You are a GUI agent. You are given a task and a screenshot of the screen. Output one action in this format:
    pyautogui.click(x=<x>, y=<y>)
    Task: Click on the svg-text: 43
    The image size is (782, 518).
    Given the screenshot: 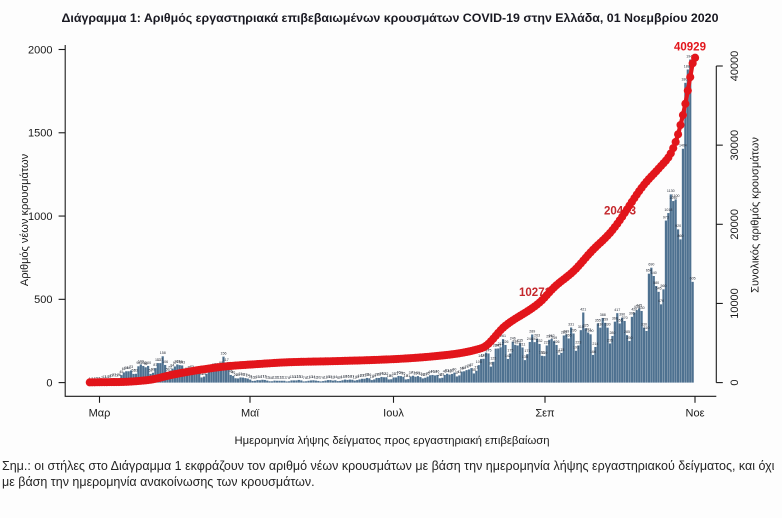 What is the action you would take?
    pyautogui.click(x=459, y=372)
    